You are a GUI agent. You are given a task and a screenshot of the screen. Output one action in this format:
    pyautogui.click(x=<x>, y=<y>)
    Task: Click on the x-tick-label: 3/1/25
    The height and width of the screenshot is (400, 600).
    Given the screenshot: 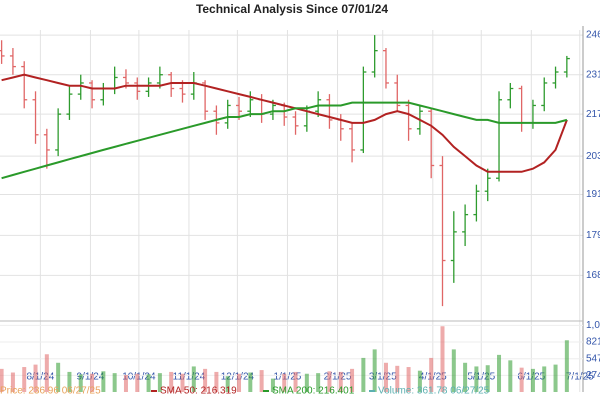 What is the action you would take?
    pyautogui.click(x=383, y=377)
    